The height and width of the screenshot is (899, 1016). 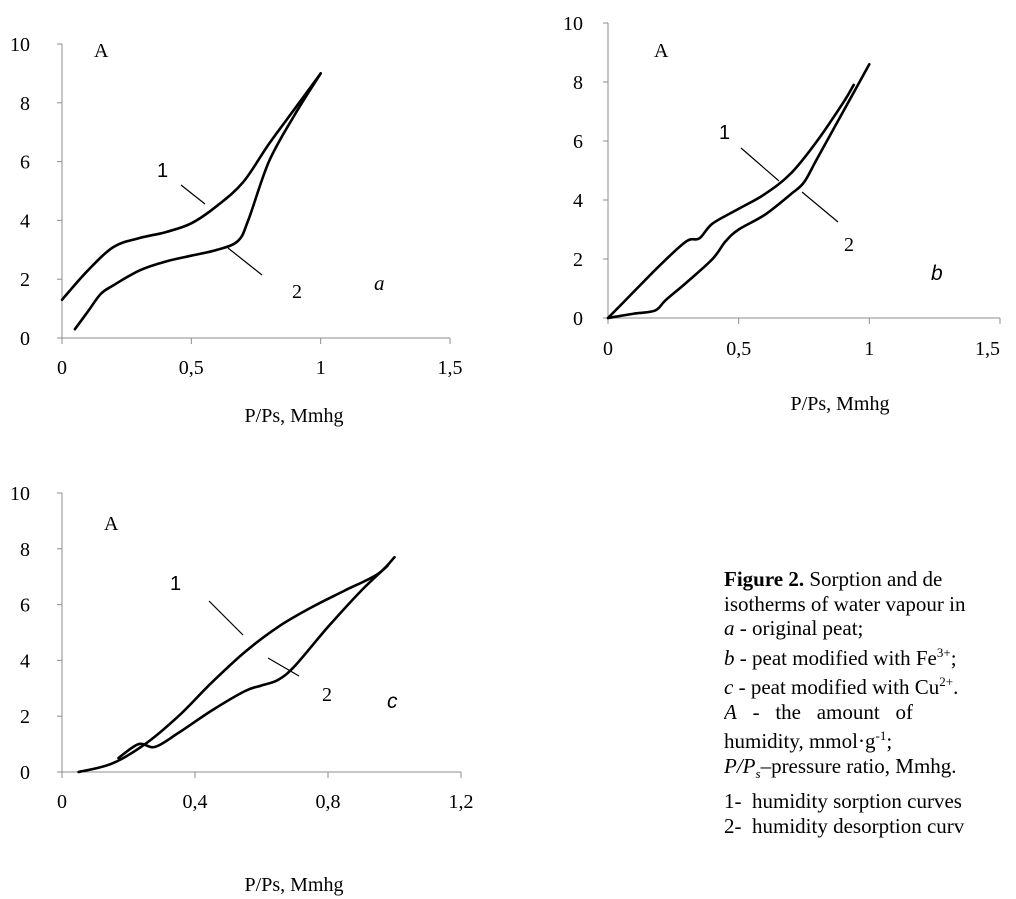 I want to click on caption-text: - peat modified with Fe, so click(x=835, y=657).